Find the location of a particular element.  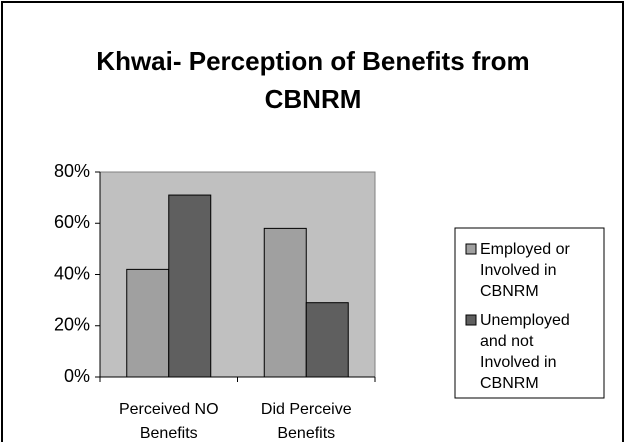

x-tick-label: Did Perceive Benefits is located at coordinates (306, 421).